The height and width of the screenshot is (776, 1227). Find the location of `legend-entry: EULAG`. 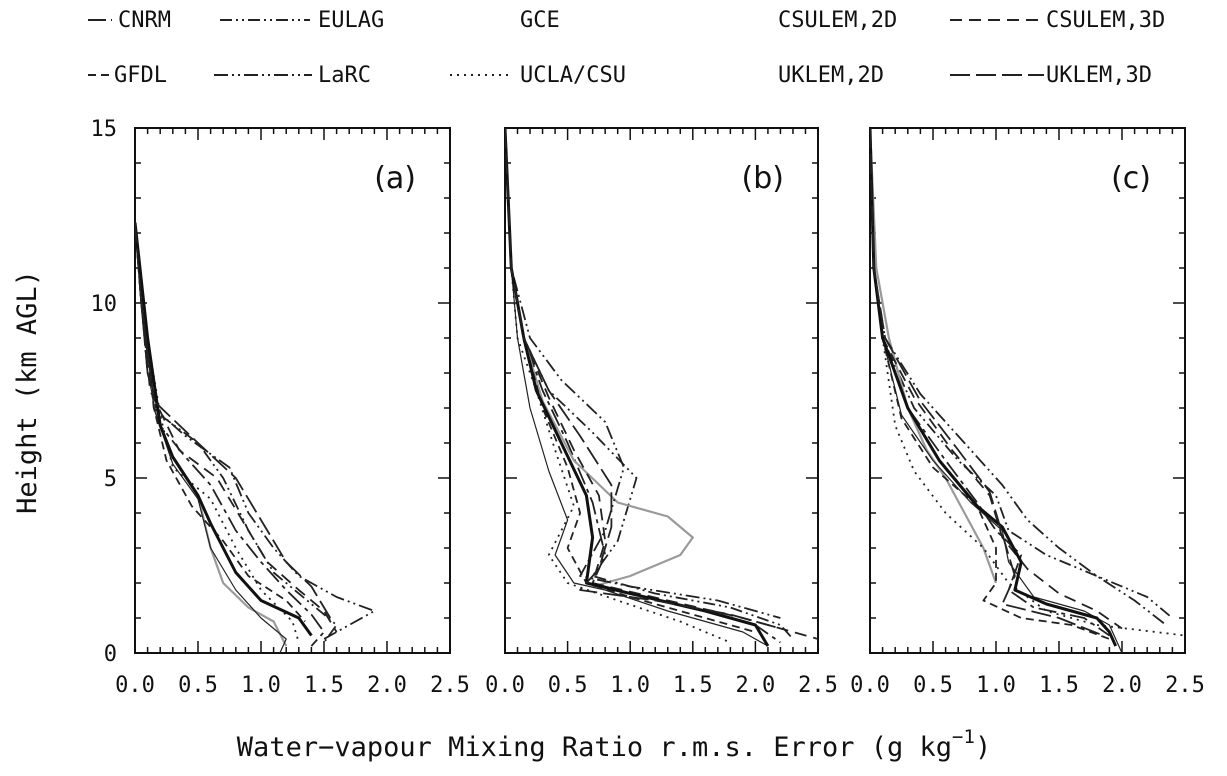

legend-entry: EULAG is located at coordinates (302, 20).